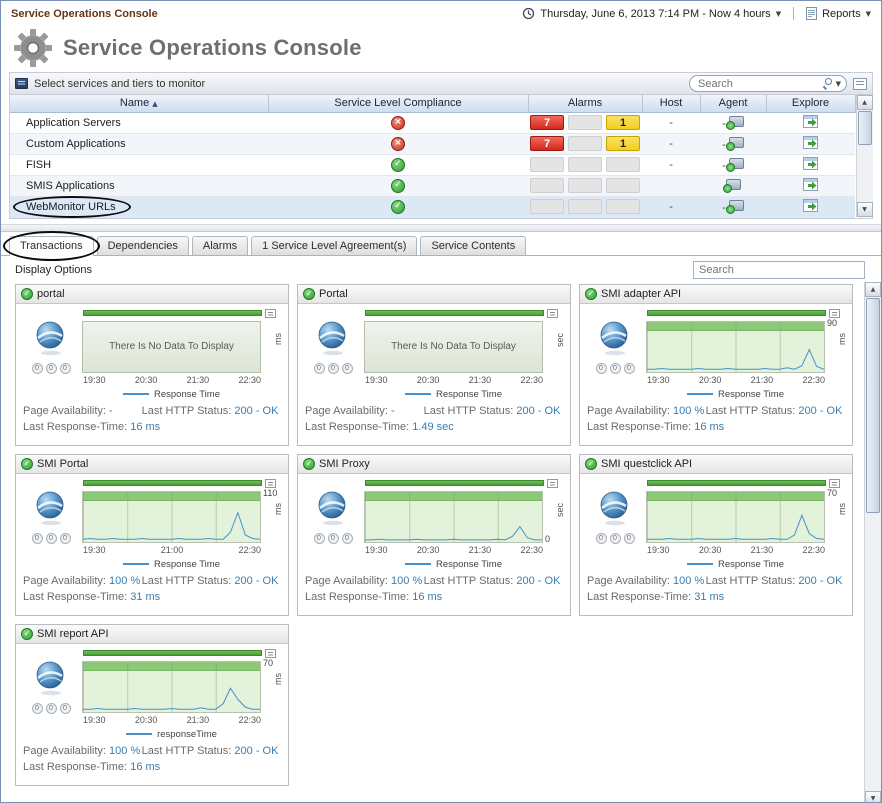  I want to click on search-caret-icon: ▼, so click(838, 84).